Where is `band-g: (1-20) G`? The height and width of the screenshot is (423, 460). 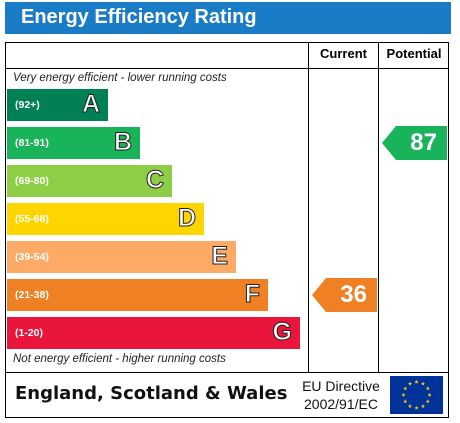
band-g: (1-20) G is located at coordinates (153, 333).